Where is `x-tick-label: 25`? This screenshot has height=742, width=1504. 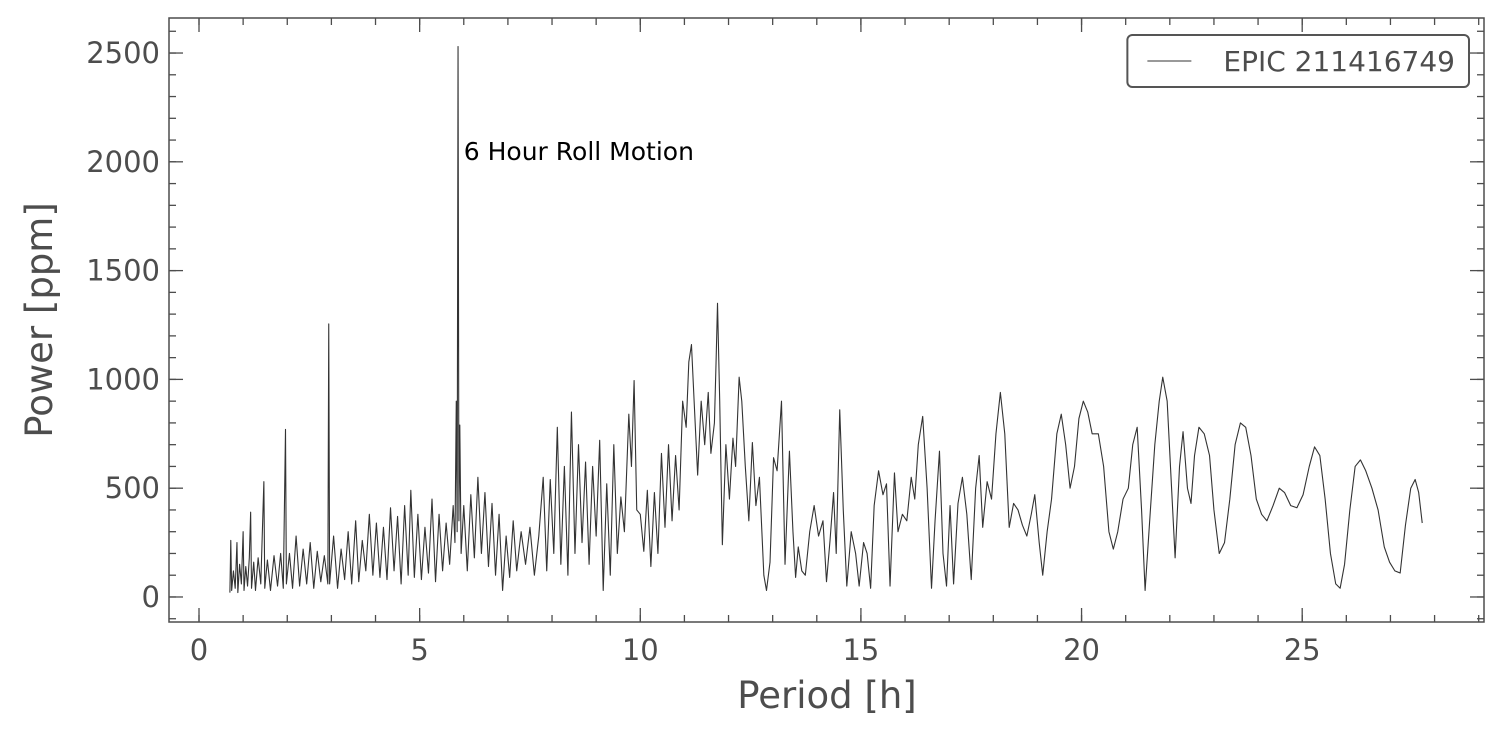 x-tick-label: 25 is located at coordinates (1302, 650).